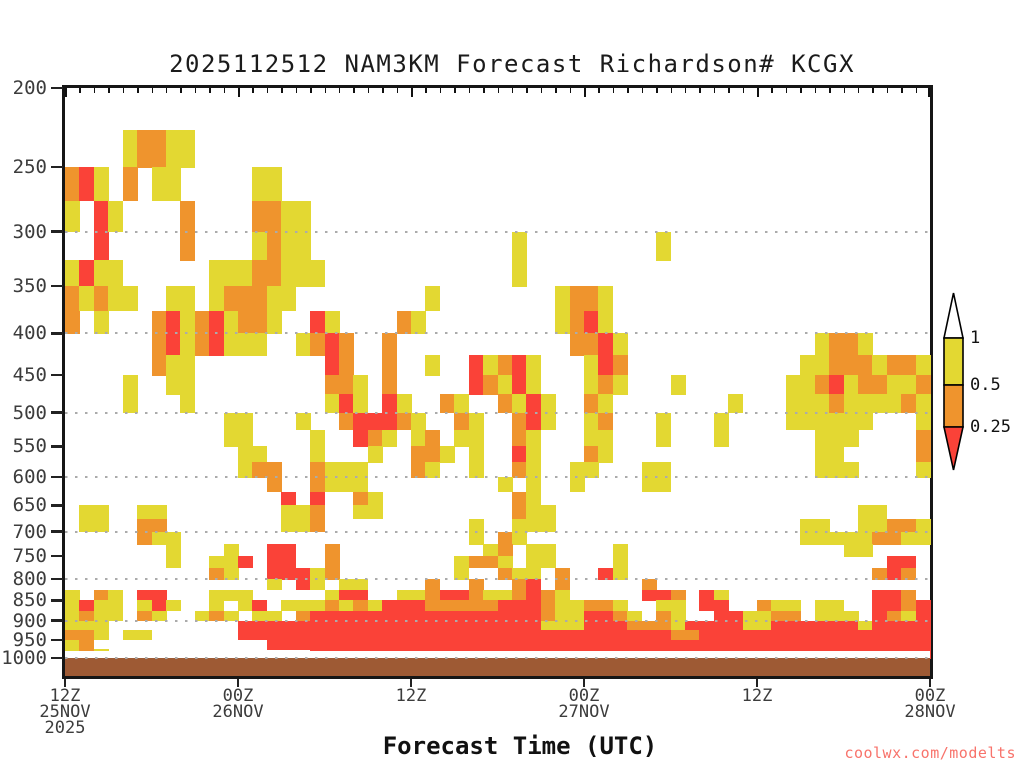  I want to click on x-tick-label-line: 25NOV, so click(65, 712).